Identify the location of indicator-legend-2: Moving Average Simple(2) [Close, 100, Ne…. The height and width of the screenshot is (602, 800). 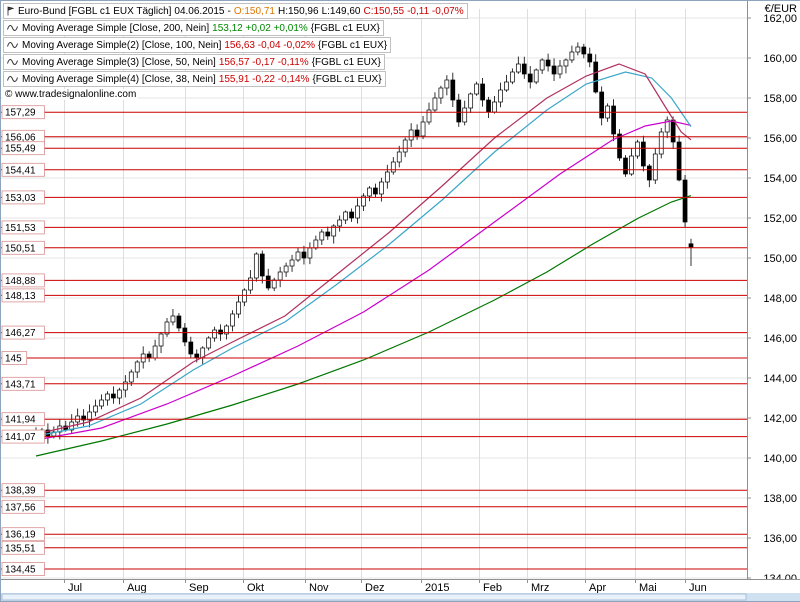
(197, 45).